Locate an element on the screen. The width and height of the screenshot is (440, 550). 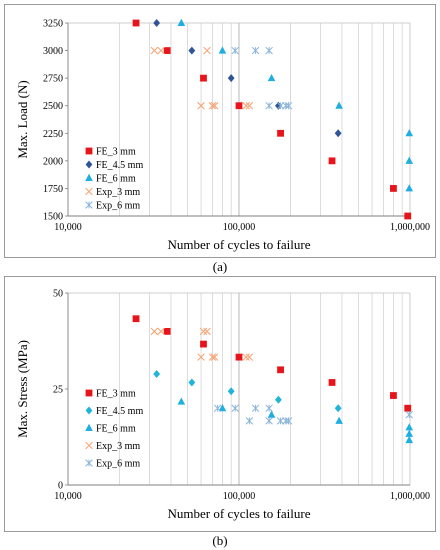
y-tick-label: 2750 is located at coordinates (53, 79).